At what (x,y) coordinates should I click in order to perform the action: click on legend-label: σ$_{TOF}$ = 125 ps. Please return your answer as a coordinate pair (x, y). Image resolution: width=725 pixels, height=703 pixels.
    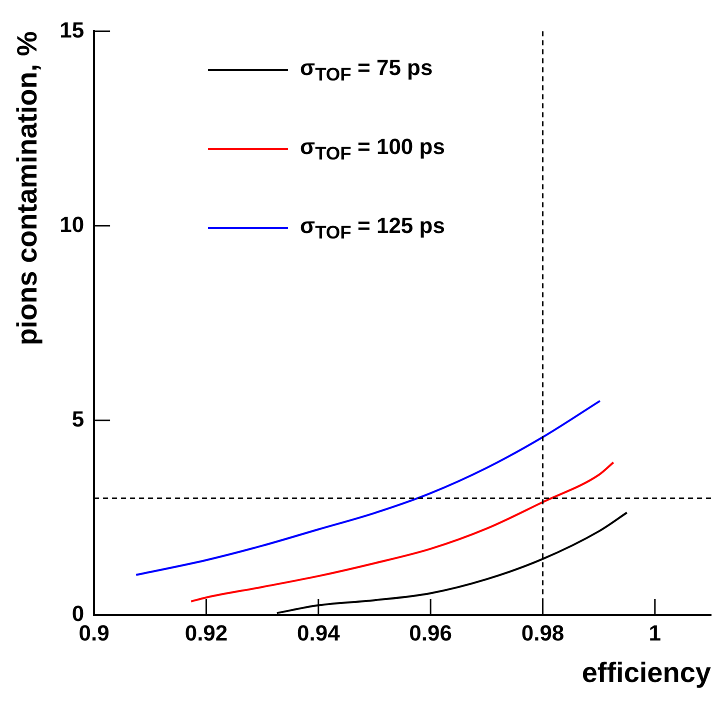
    Looking at the image, I should click on (372, 228).